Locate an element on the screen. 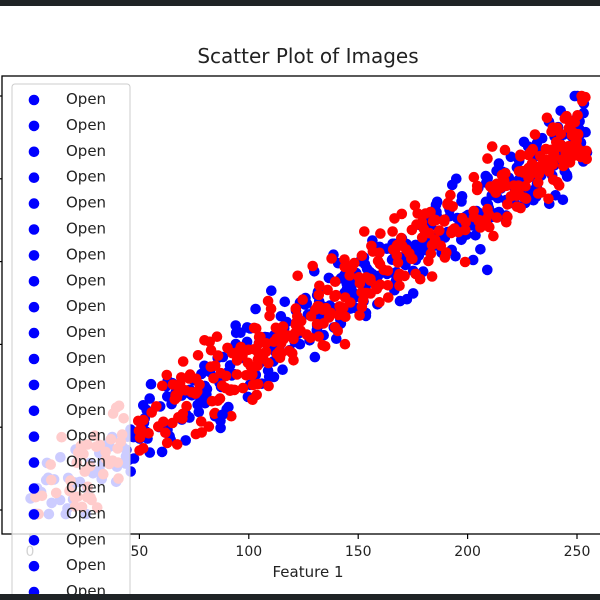  data-point-outlier is located at coordinates (487, 270).